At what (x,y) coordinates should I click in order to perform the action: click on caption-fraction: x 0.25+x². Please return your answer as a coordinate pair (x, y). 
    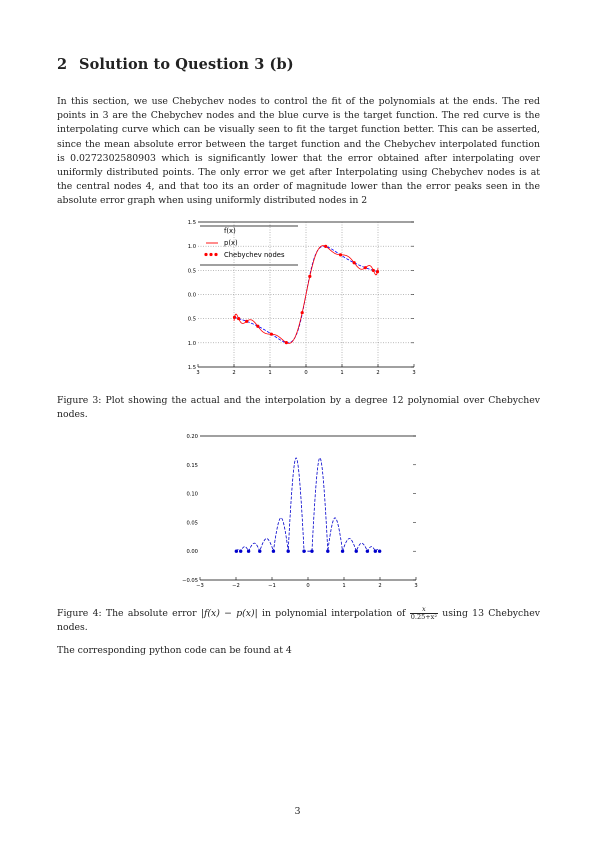
    Looking at the image, I should click on (423, 613).